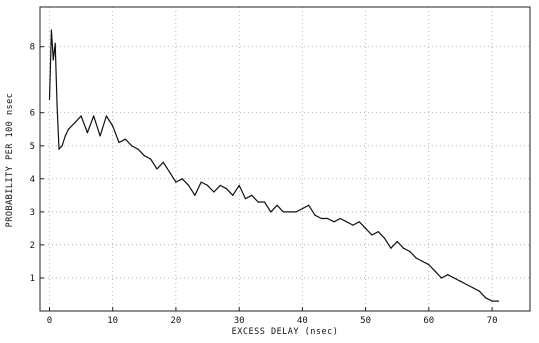  Describe the element at coordinates (112, 321) in the screenshot. I see `x-tick-label: 10` at that location.